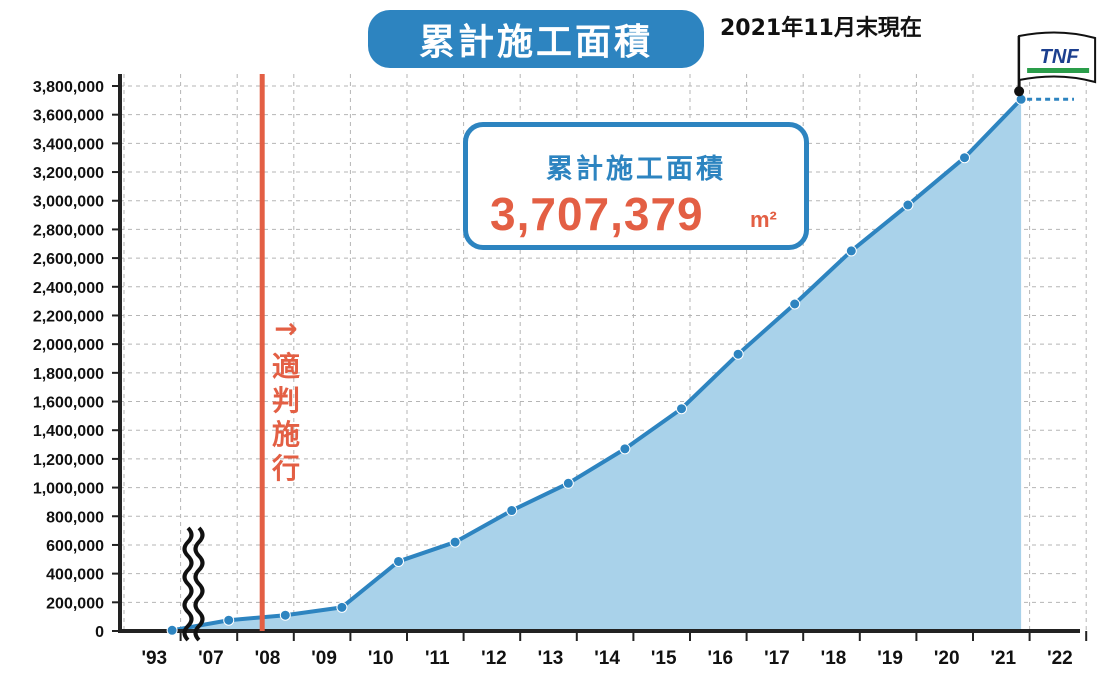 The width and height of the screenshot is (1102, 680). I want to click on tnf-logo: TNF, so click(1060, 57).